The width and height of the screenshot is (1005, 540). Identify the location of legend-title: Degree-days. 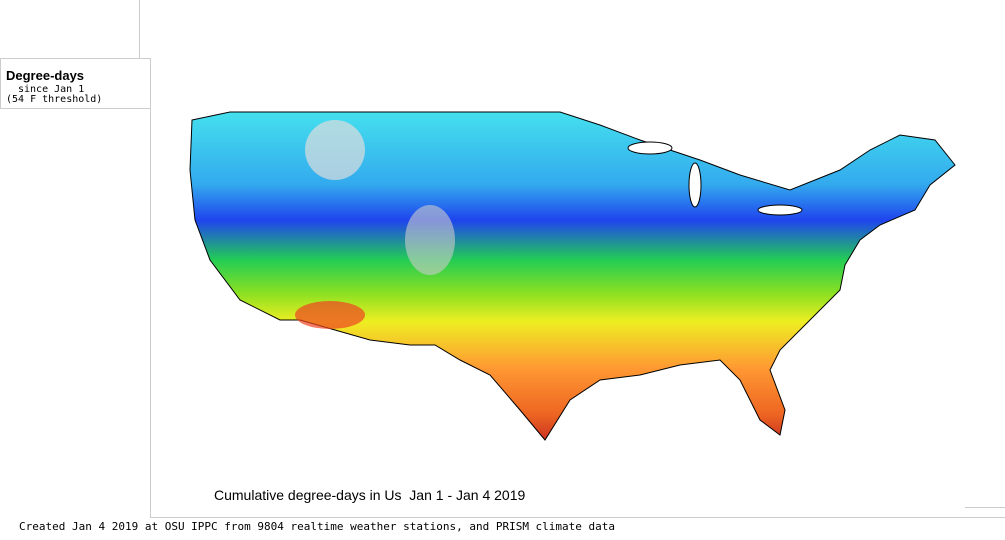
(45, 75).